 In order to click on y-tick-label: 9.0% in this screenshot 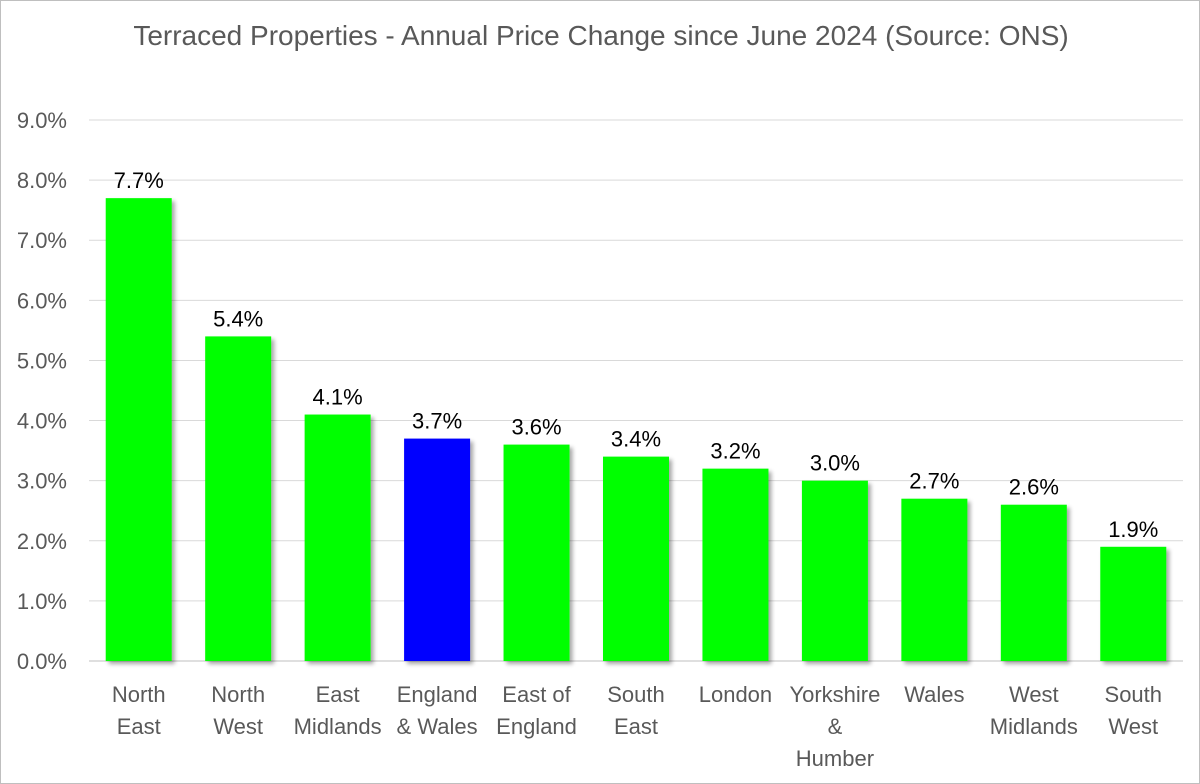, I will do `click(42, 120)`.